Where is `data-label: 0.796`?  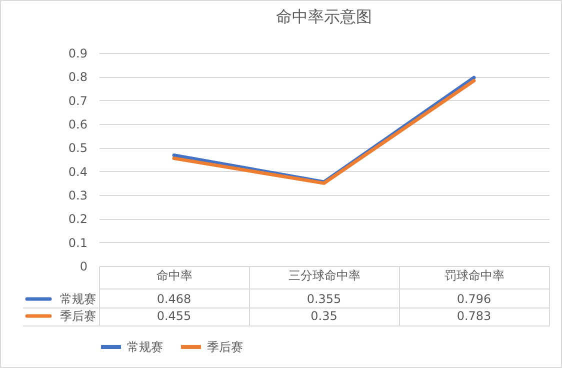
data-label: 0.796 is located at coordinates (474, 299).